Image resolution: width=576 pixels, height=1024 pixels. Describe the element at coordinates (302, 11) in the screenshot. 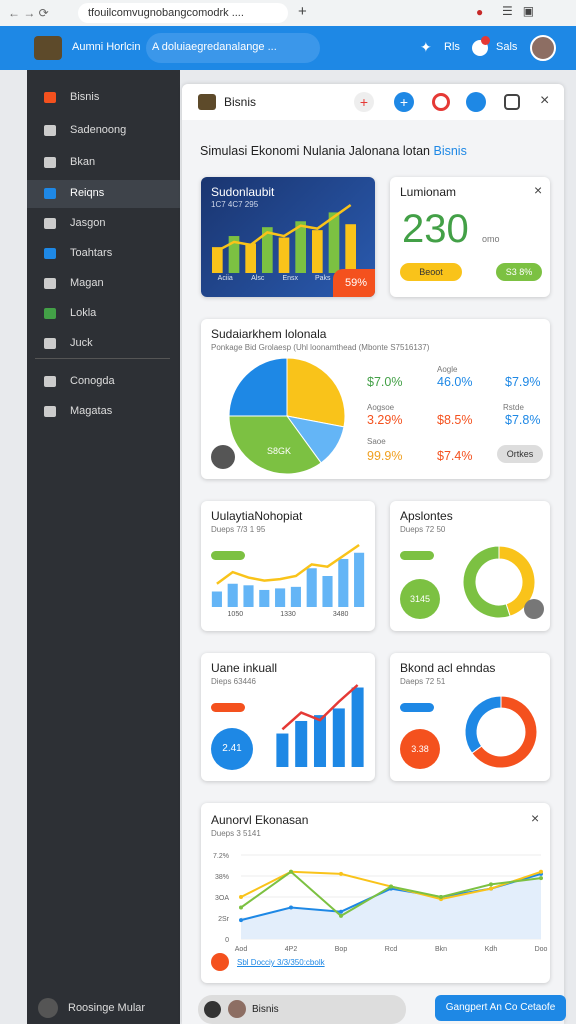

I see `new-tab: +` at that location.